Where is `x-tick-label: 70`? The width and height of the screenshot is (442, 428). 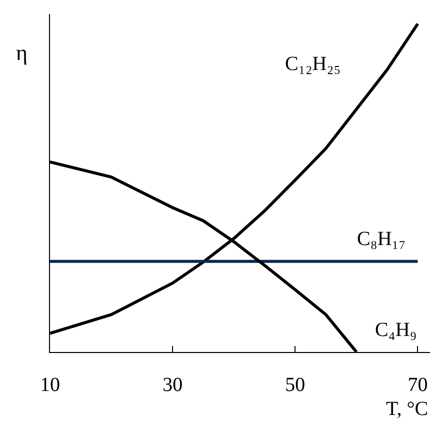
x-tick-label: 70 is located at coordinates (418, 385).